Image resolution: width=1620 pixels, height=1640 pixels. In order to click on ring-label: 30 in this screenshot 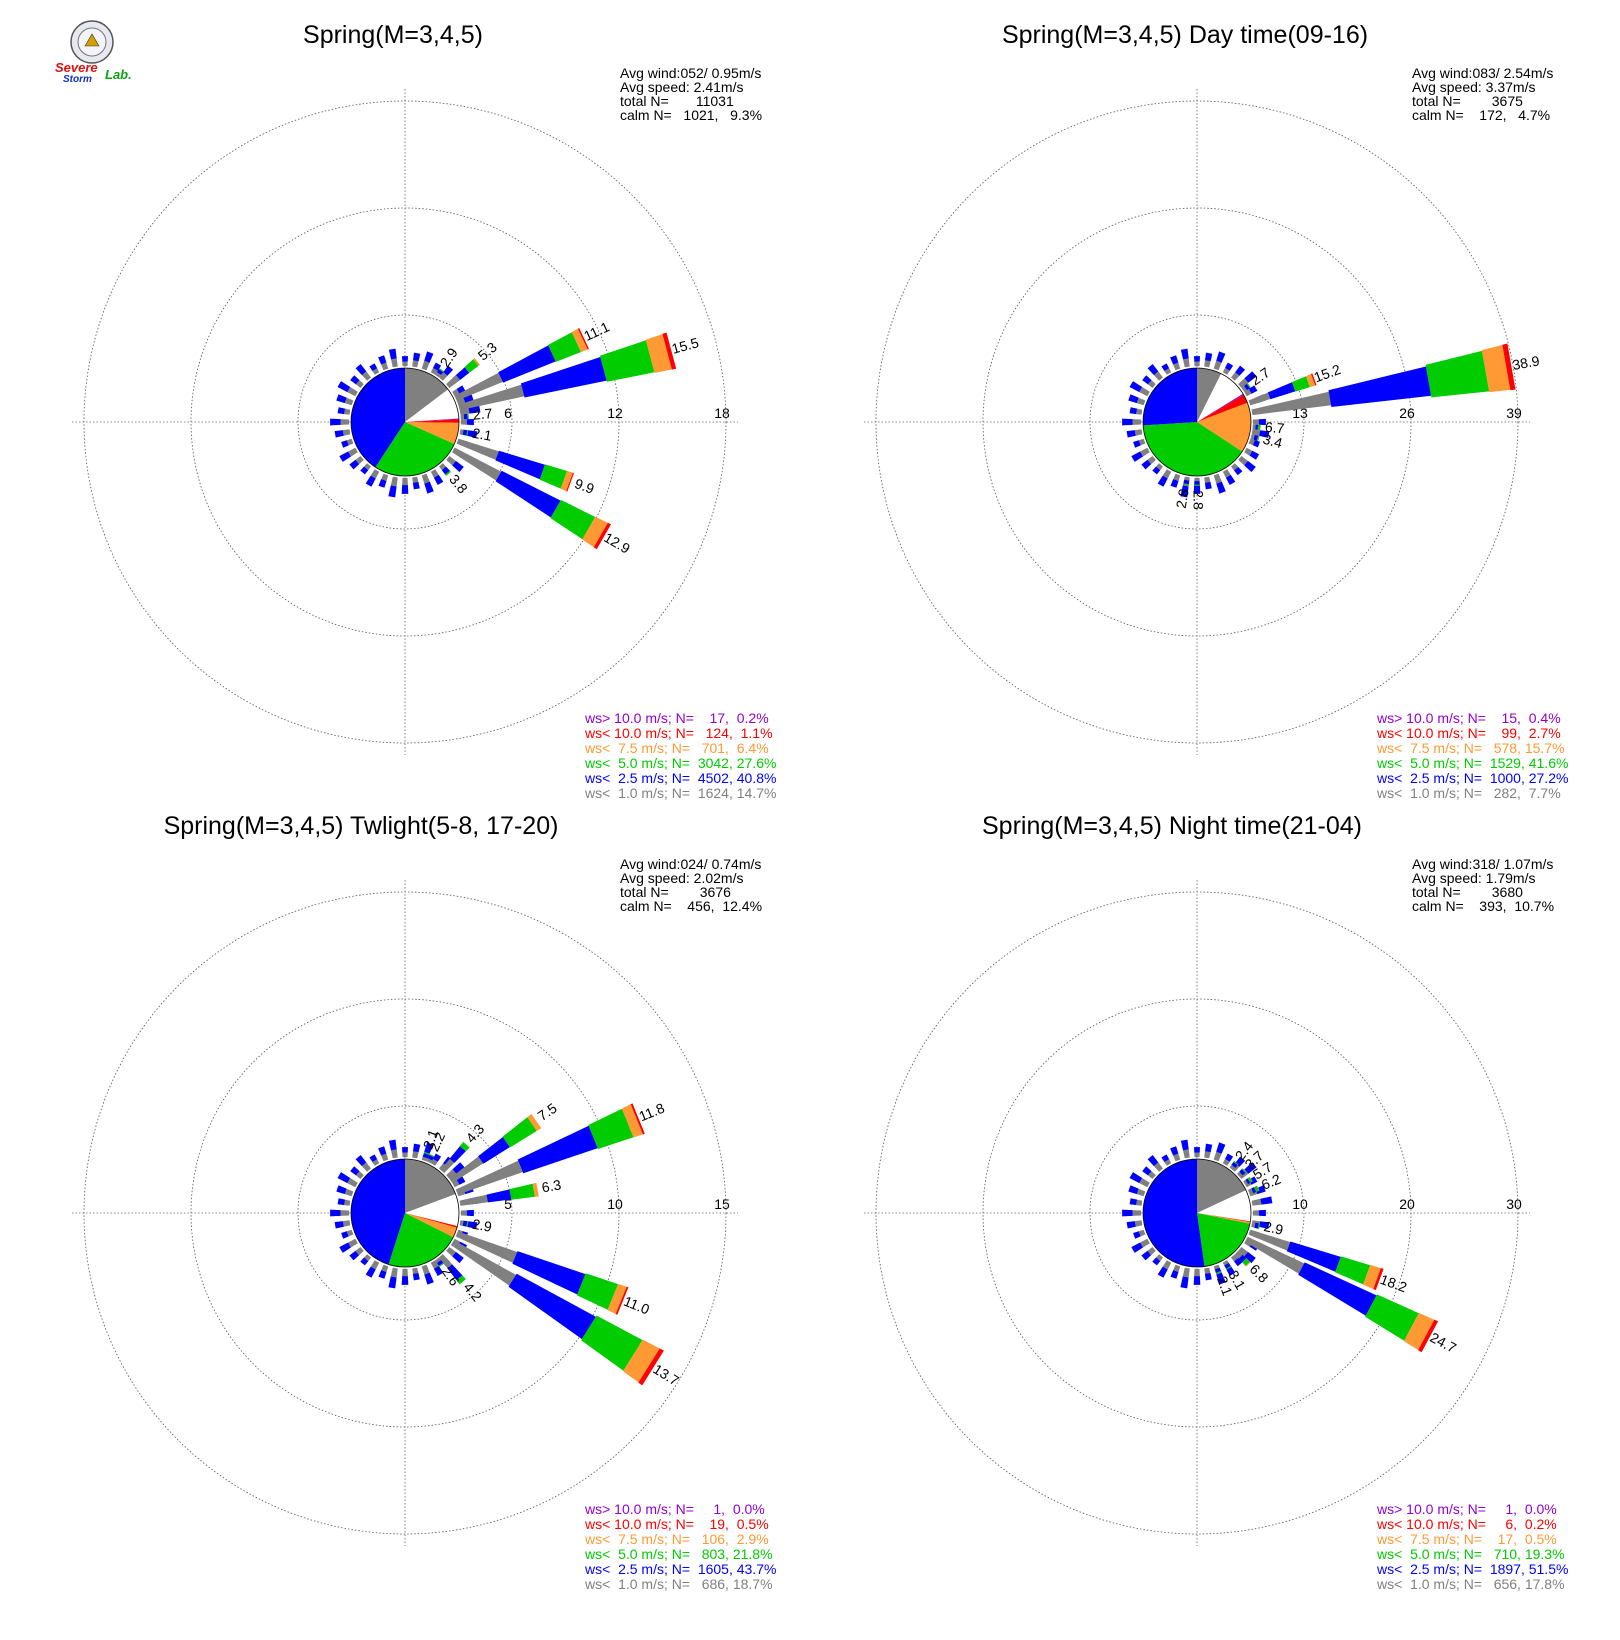, I will do `click(1514, 1204)`.